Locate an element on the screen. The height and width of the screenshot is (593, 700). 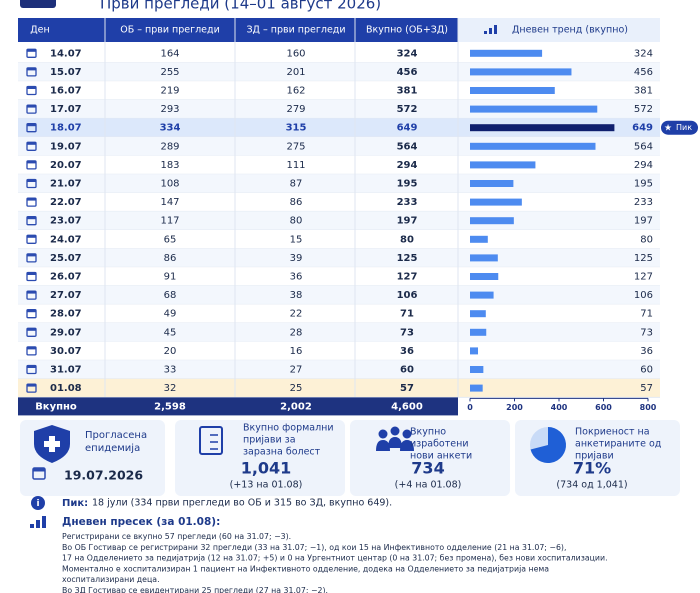
card-title: нови анкети is located at coordinates (441, 456).